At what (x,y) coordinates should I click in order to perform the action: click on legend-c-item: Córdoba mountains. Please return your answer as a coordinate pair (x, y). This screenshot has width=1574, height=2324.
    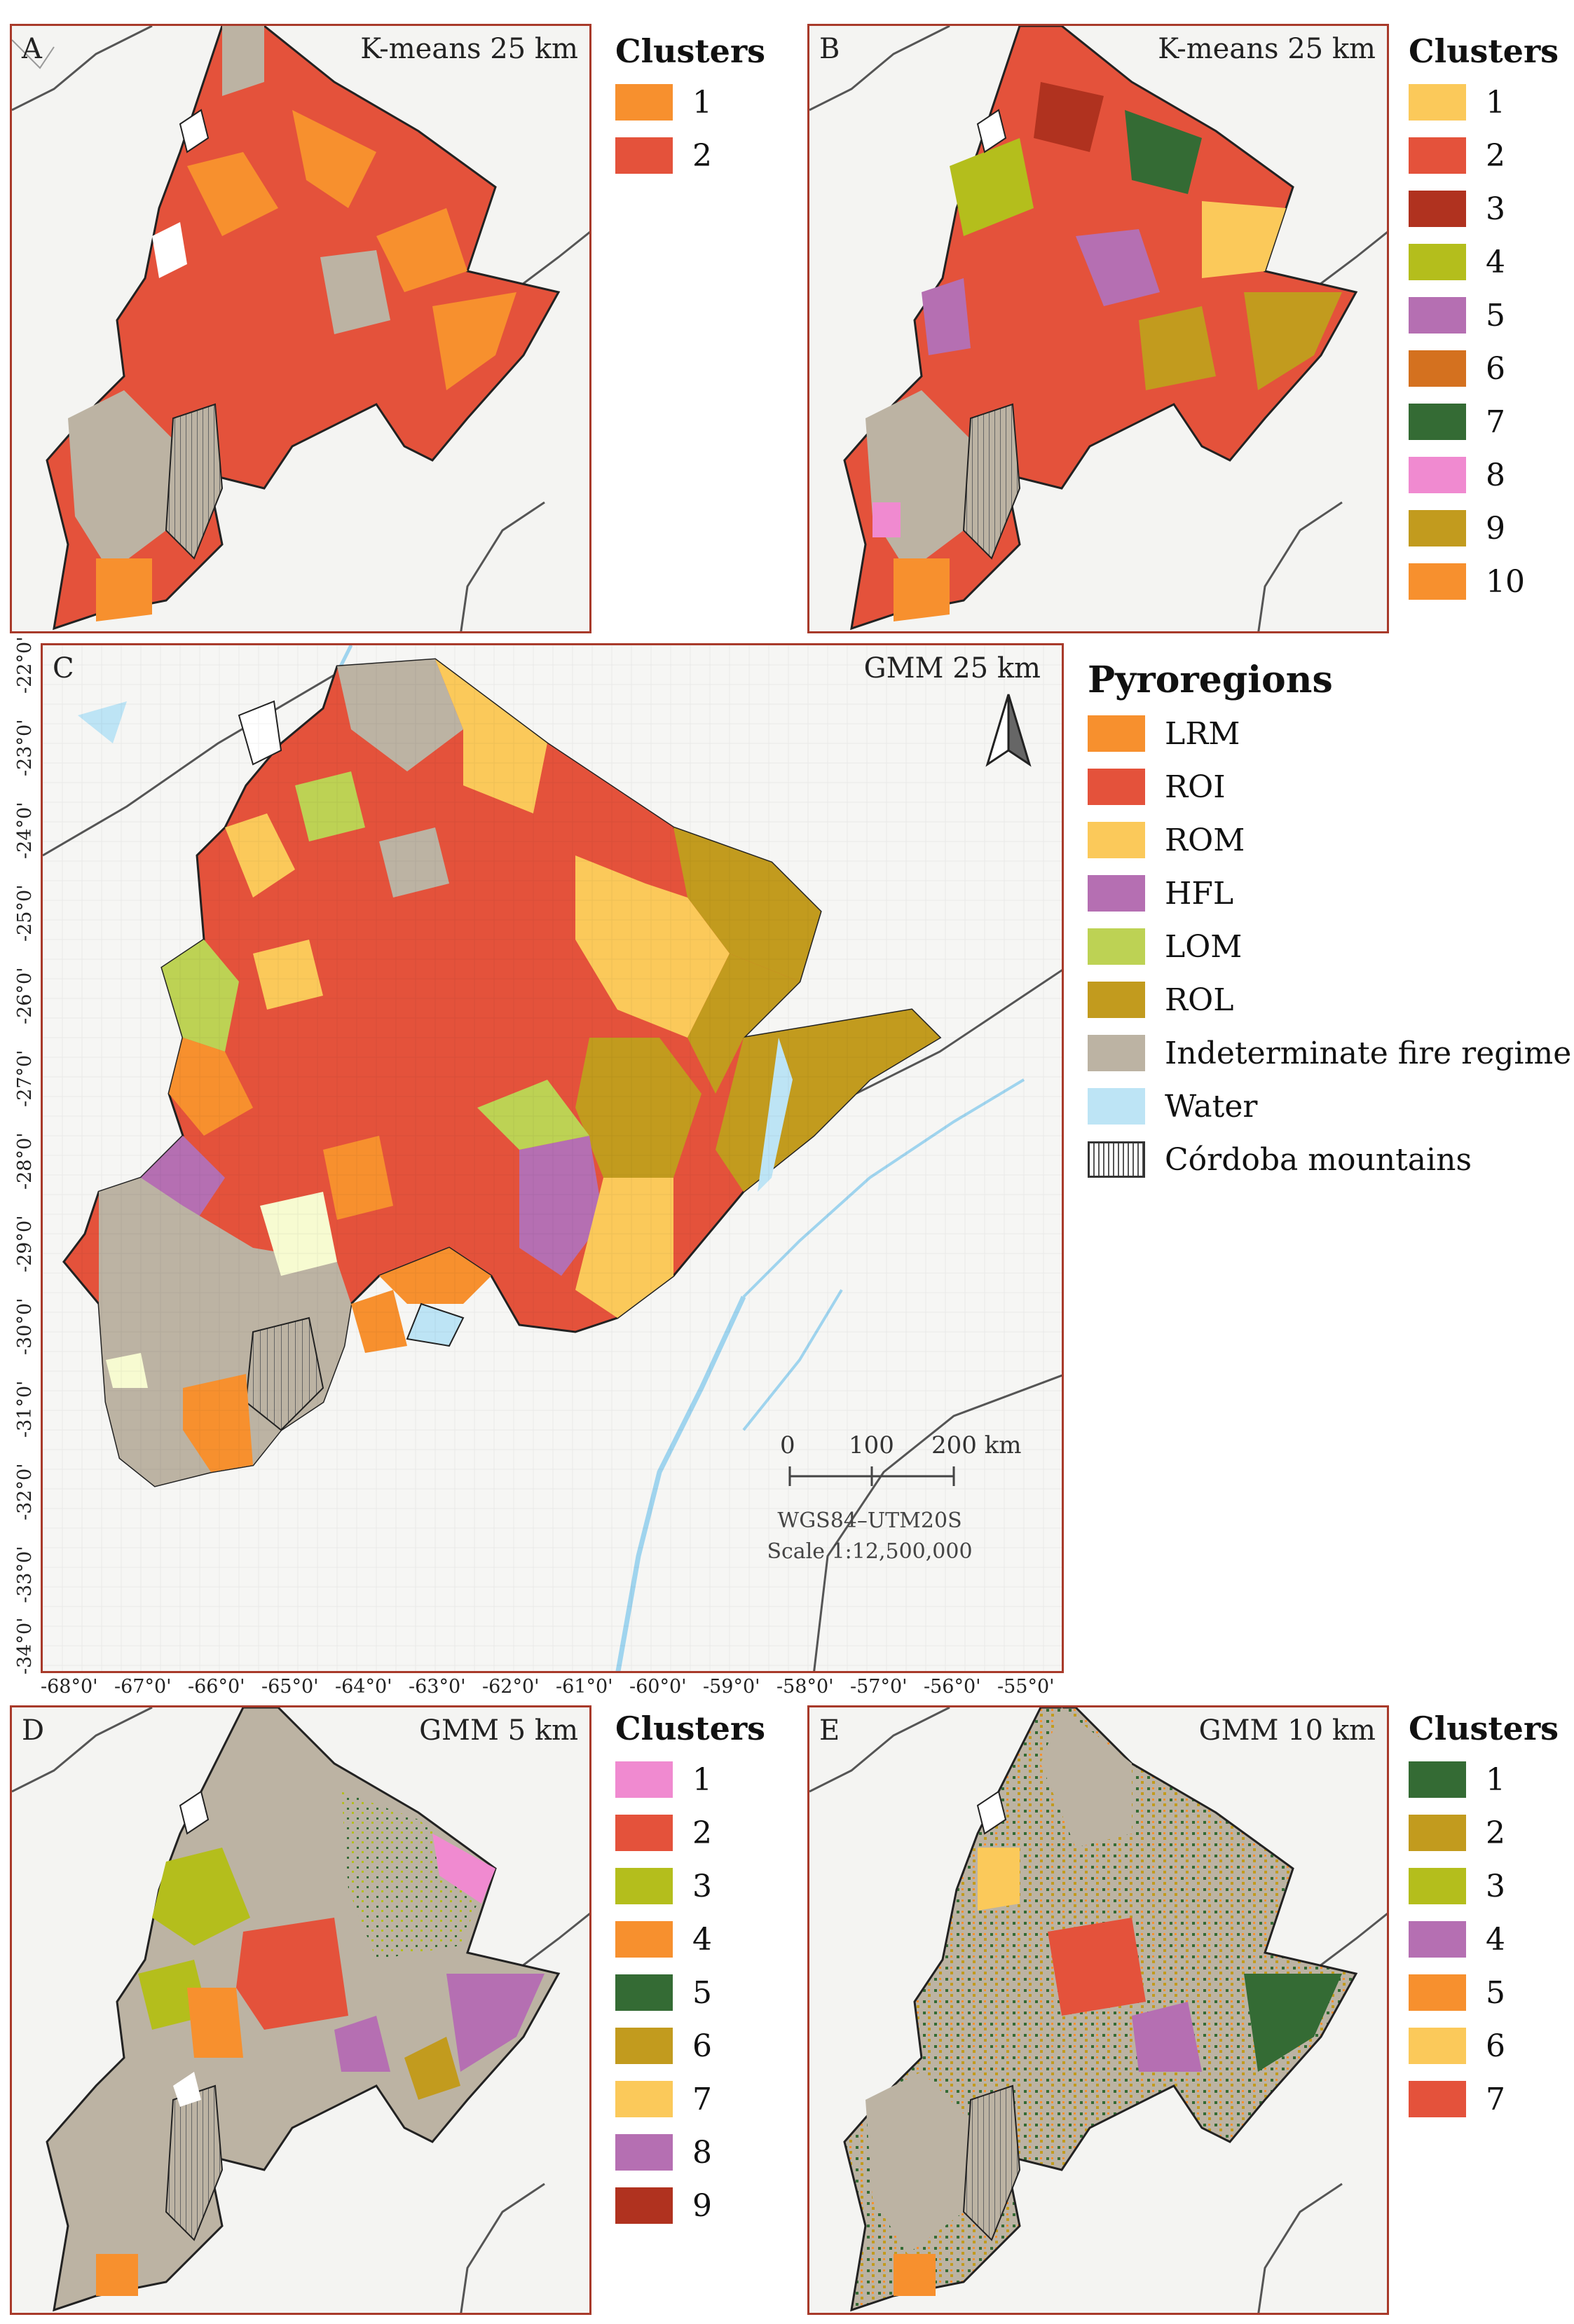
    Looking at the image, I should click on (1330, 1159).